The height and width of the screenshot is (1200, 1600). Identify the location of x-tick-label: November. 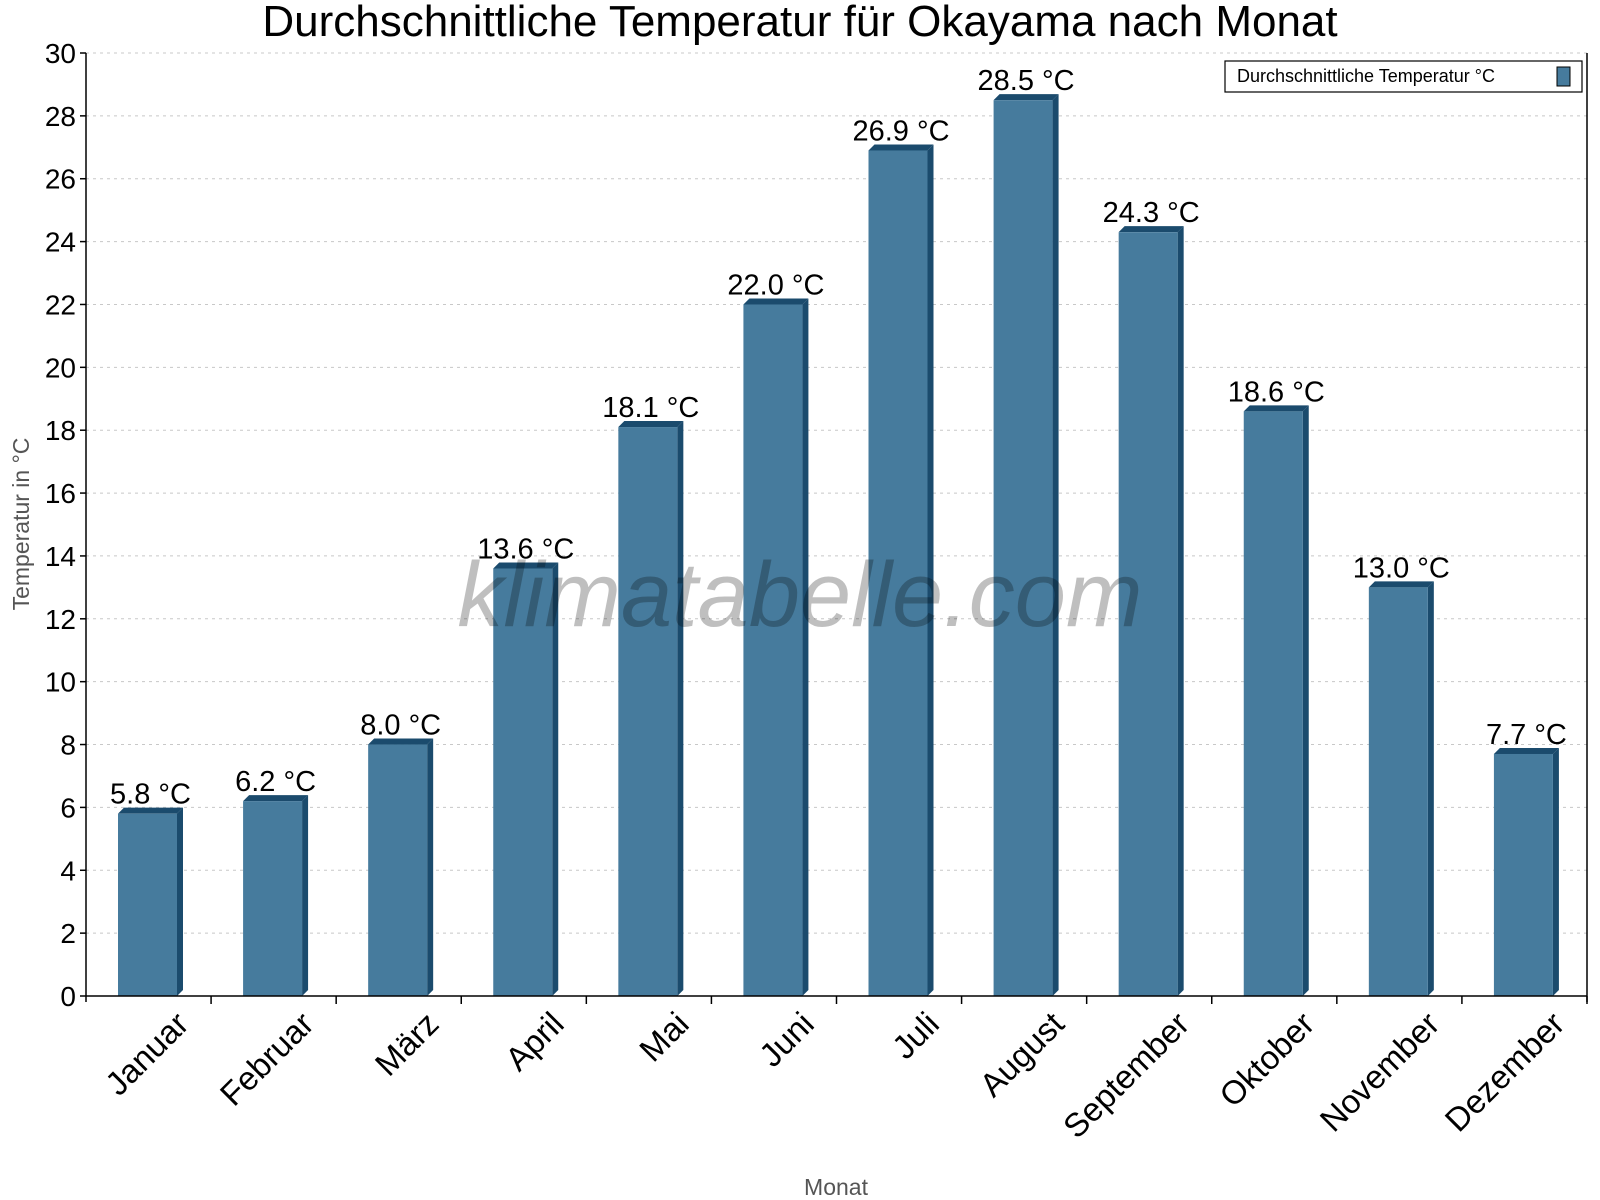
(1380, 1072).